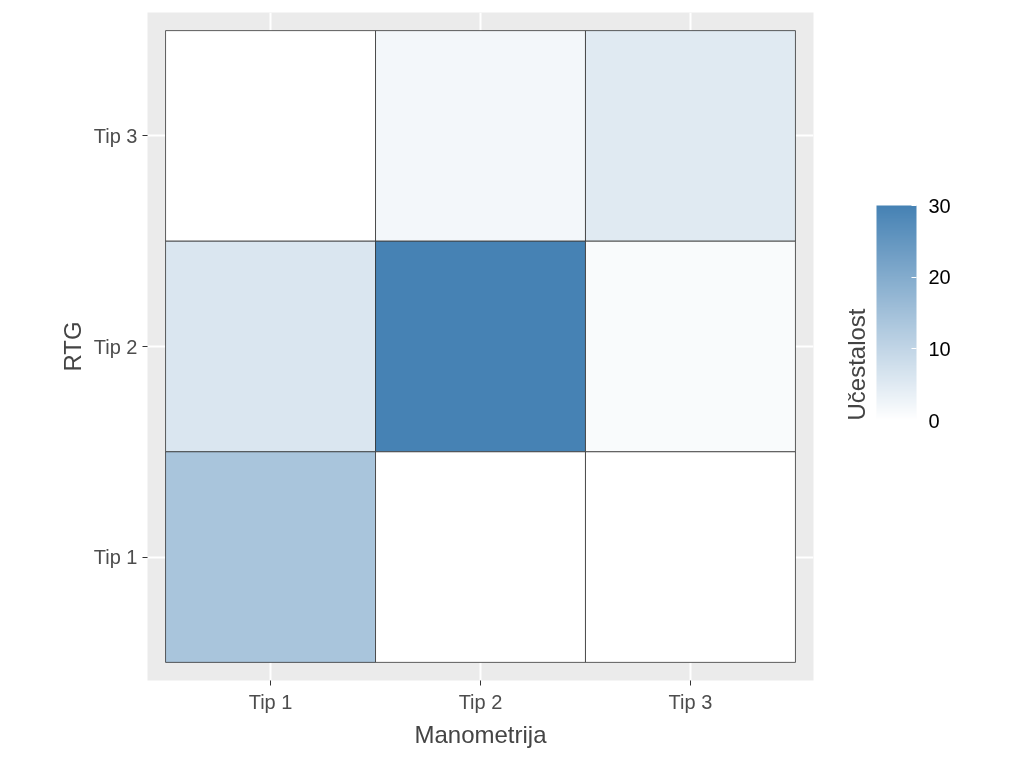 This screenshot has height=770, width=1033. What do you see at coordinates (939, 277) in the screenshot?
I see `color-bar-label: 20` at bounding box center [939, 277].